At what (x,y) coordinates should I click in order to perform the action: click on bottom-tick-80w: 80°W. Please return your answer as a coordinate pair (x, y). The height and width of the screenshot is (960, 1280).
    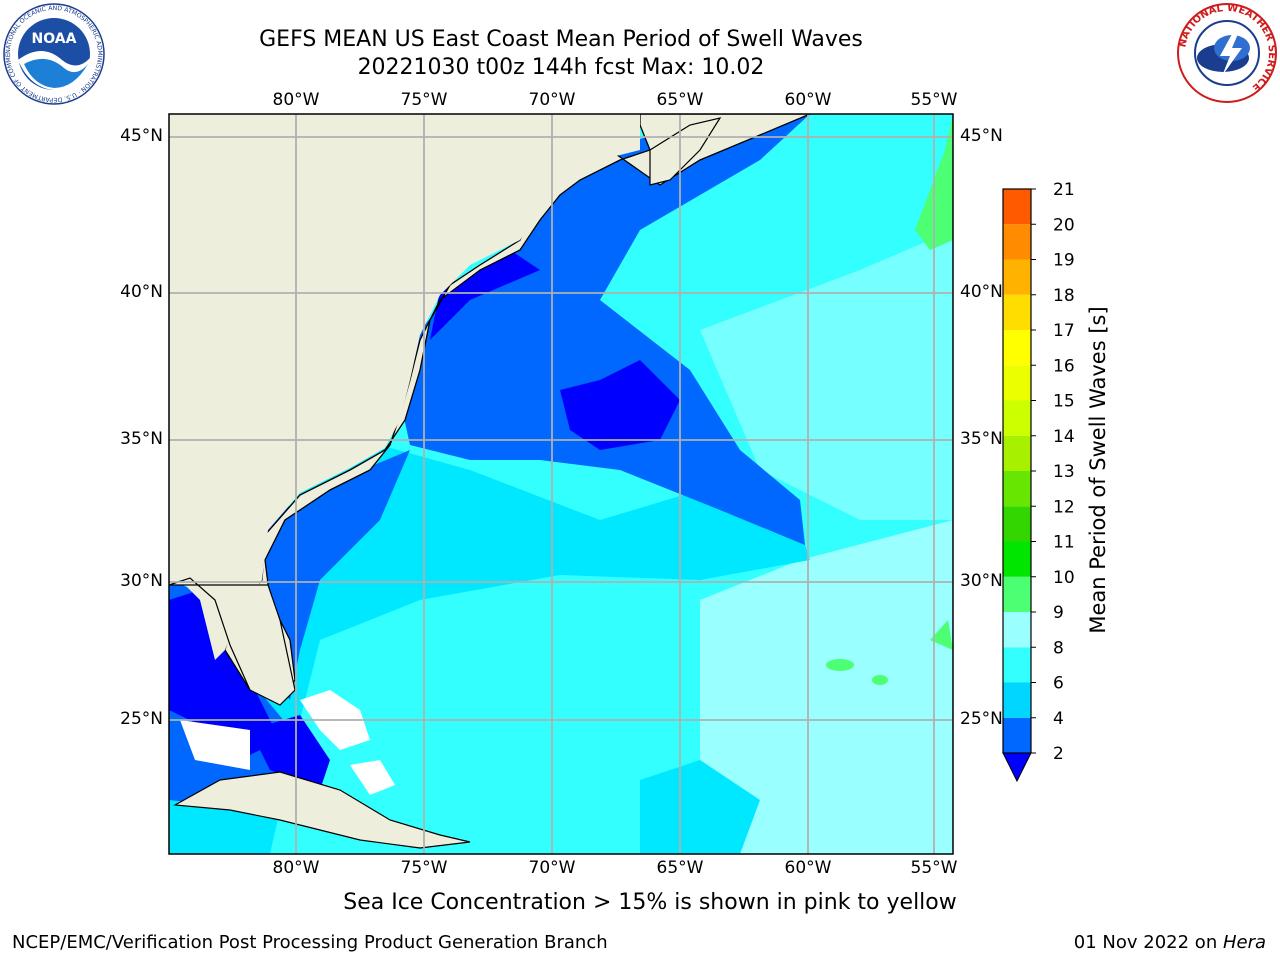
    Looking at the image, I should click on (296, 868).